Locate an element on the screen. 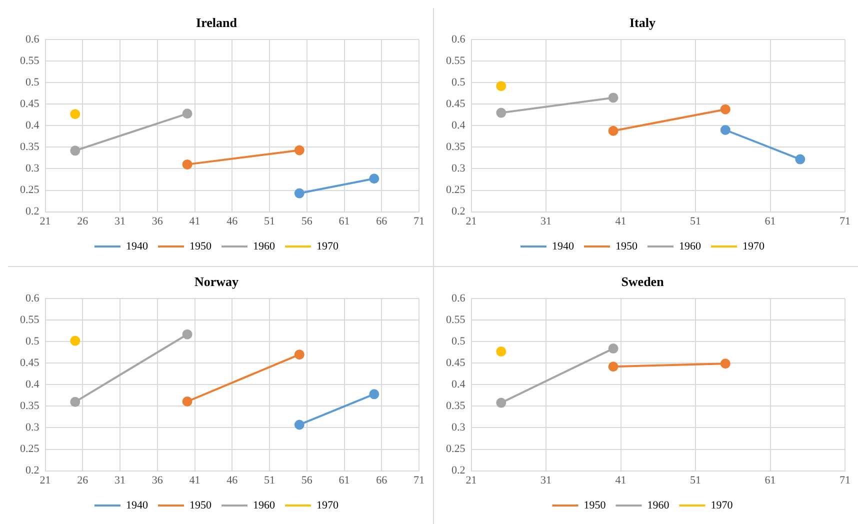  chart-title: Ireland is located at coordinates (217, 22).